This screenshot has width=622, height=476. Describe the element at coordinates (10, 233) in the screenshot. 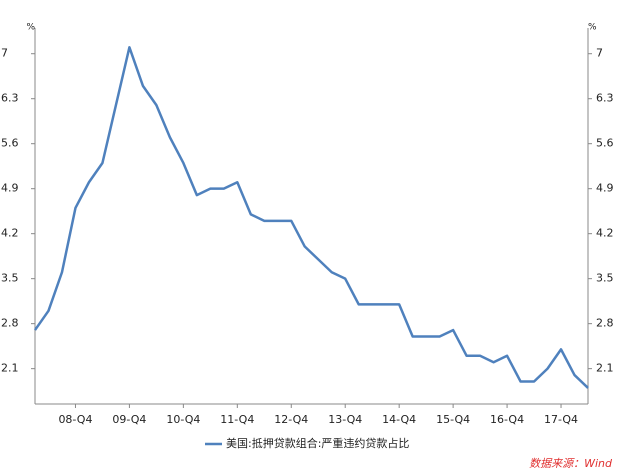

I see `y-tick-label: 4.2` at that location.